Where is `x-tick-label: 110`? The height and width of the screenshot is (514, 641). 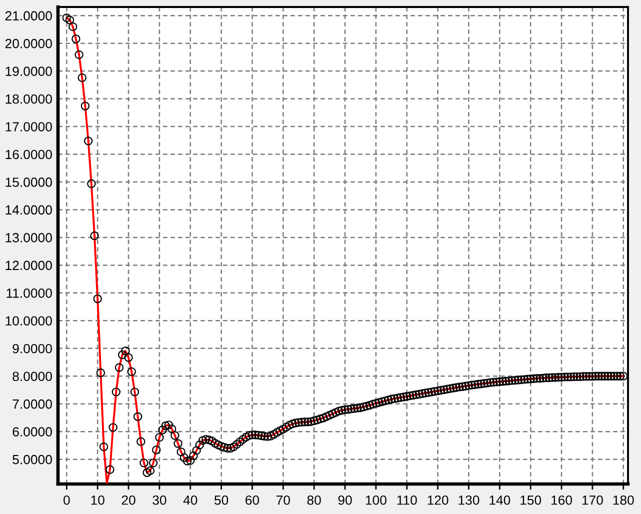
x-tick-label: 110 is located at coordinates (407, 500).